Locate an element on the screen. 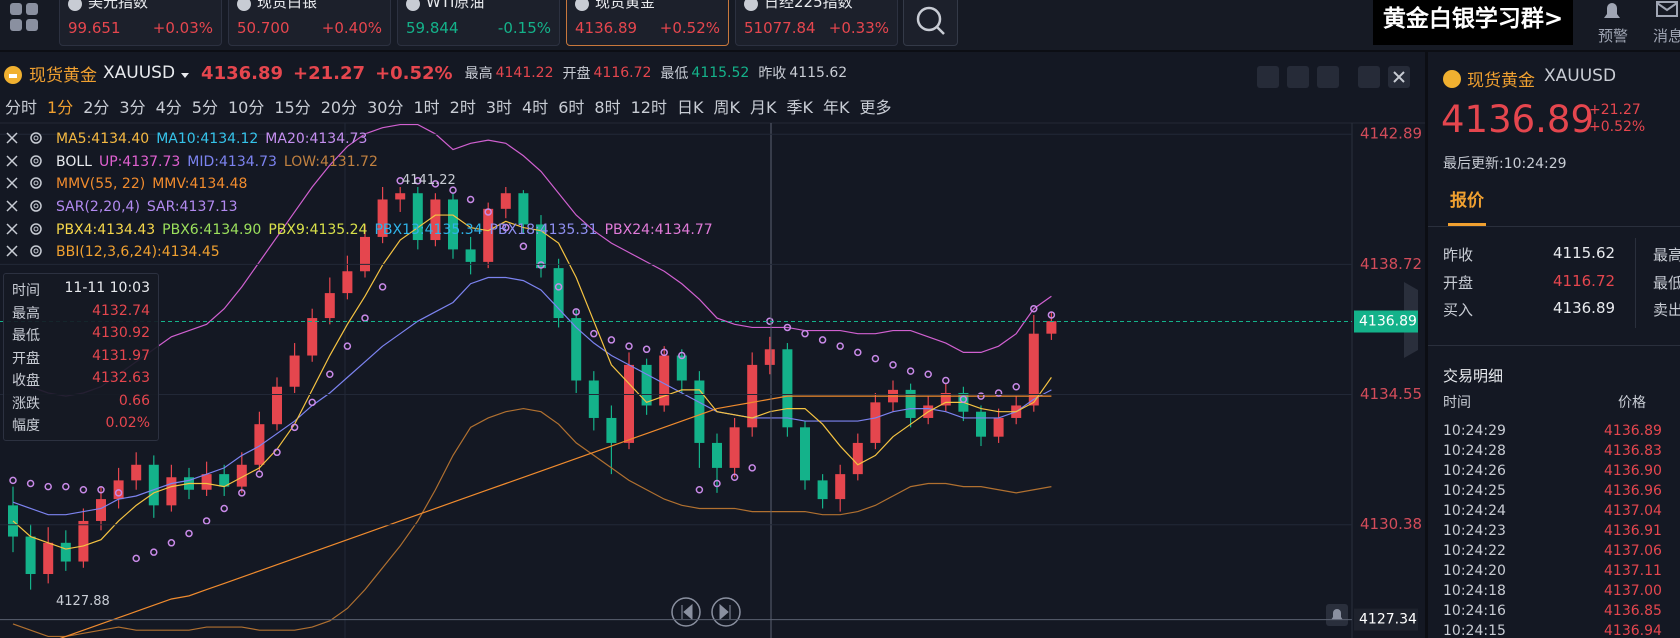  period-tab: 季K is located at coordinates (799, 107).